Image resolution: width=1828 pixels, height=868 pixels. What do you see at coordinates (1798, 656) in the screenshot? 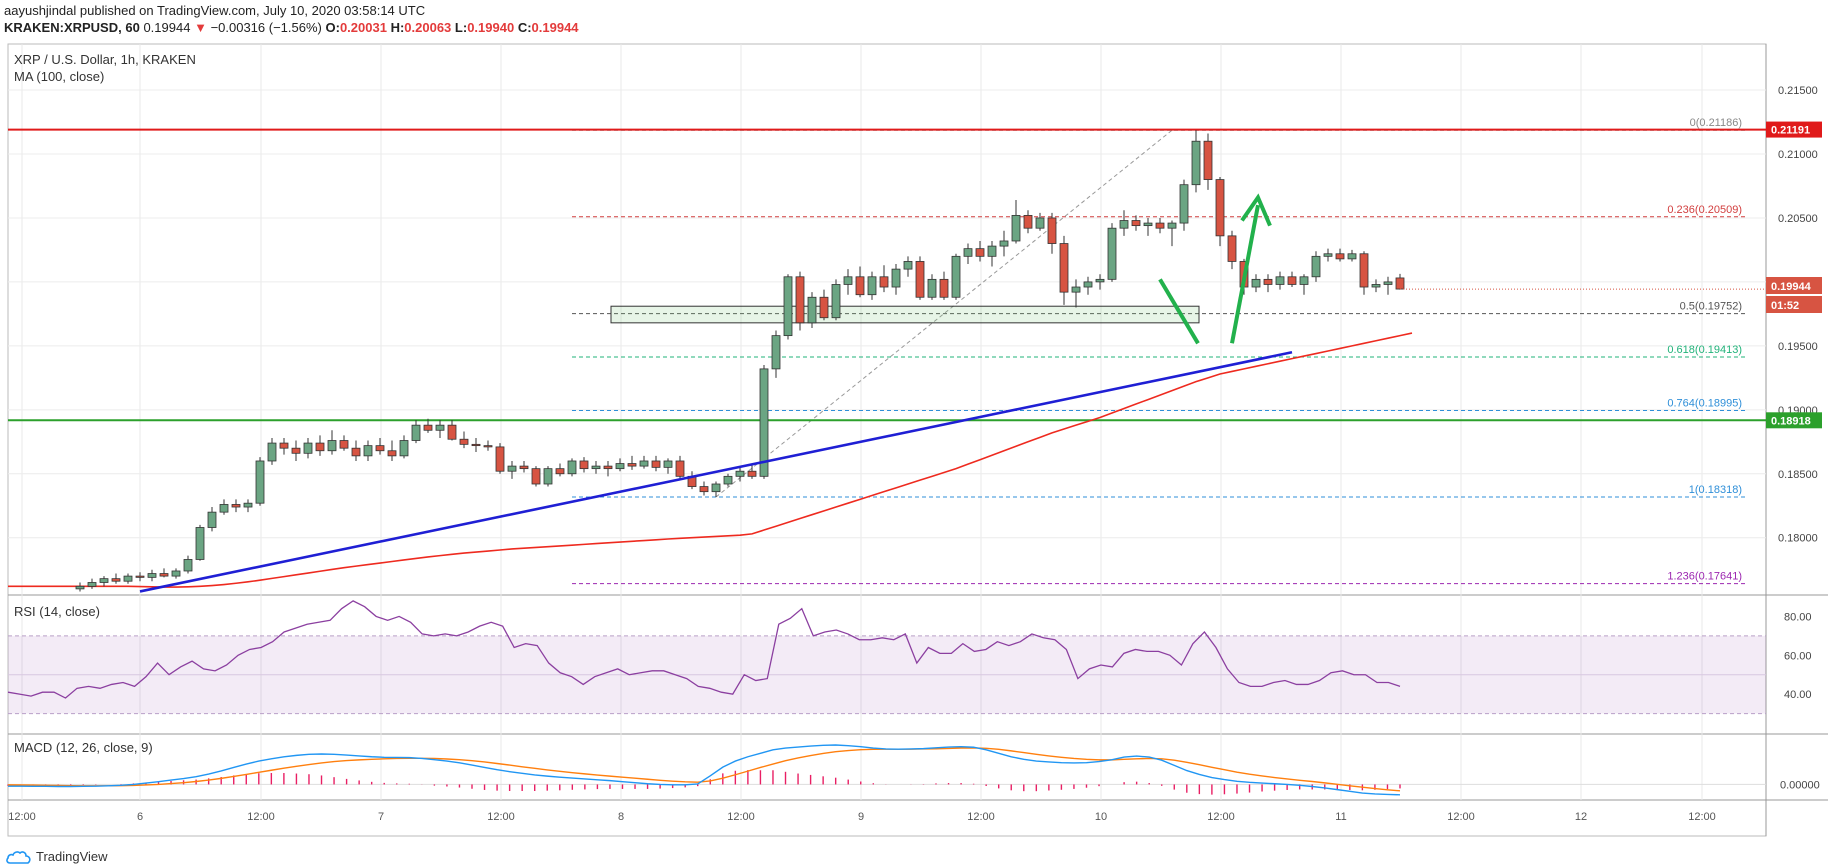
I see `rsi-tick-label: 60.00` at bounding box center [1798, 656].